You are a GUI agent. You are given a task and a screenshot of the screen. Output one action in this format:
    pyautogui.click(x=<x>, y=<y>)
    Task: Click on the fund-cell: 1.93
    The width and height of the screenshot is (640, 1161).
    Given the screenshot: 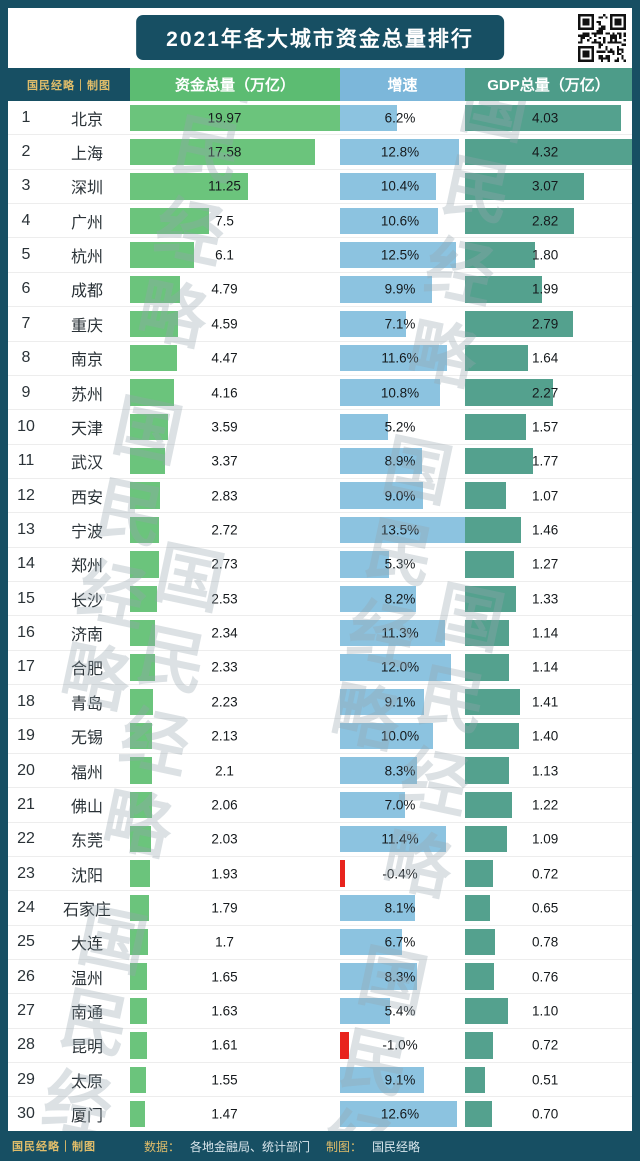 What is the action you would take?
    pyautogui.click(x=235, y=873)
    